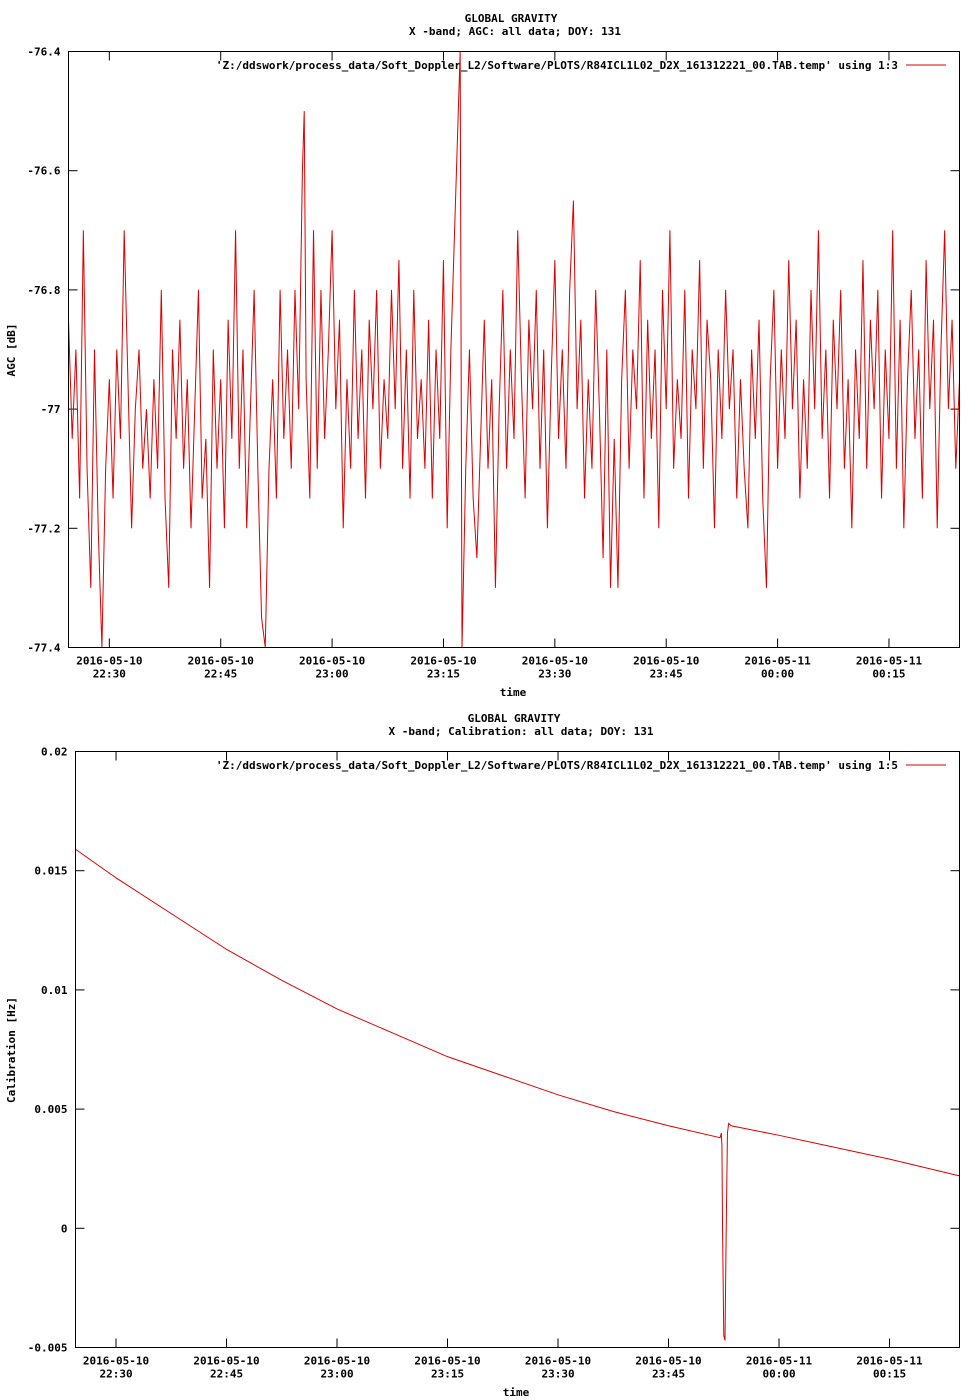 The image size is (980, 1400). Describe the element at coordinates (43, 528) in the screenshot. I see `y-tick-label: -77.2` at that location.